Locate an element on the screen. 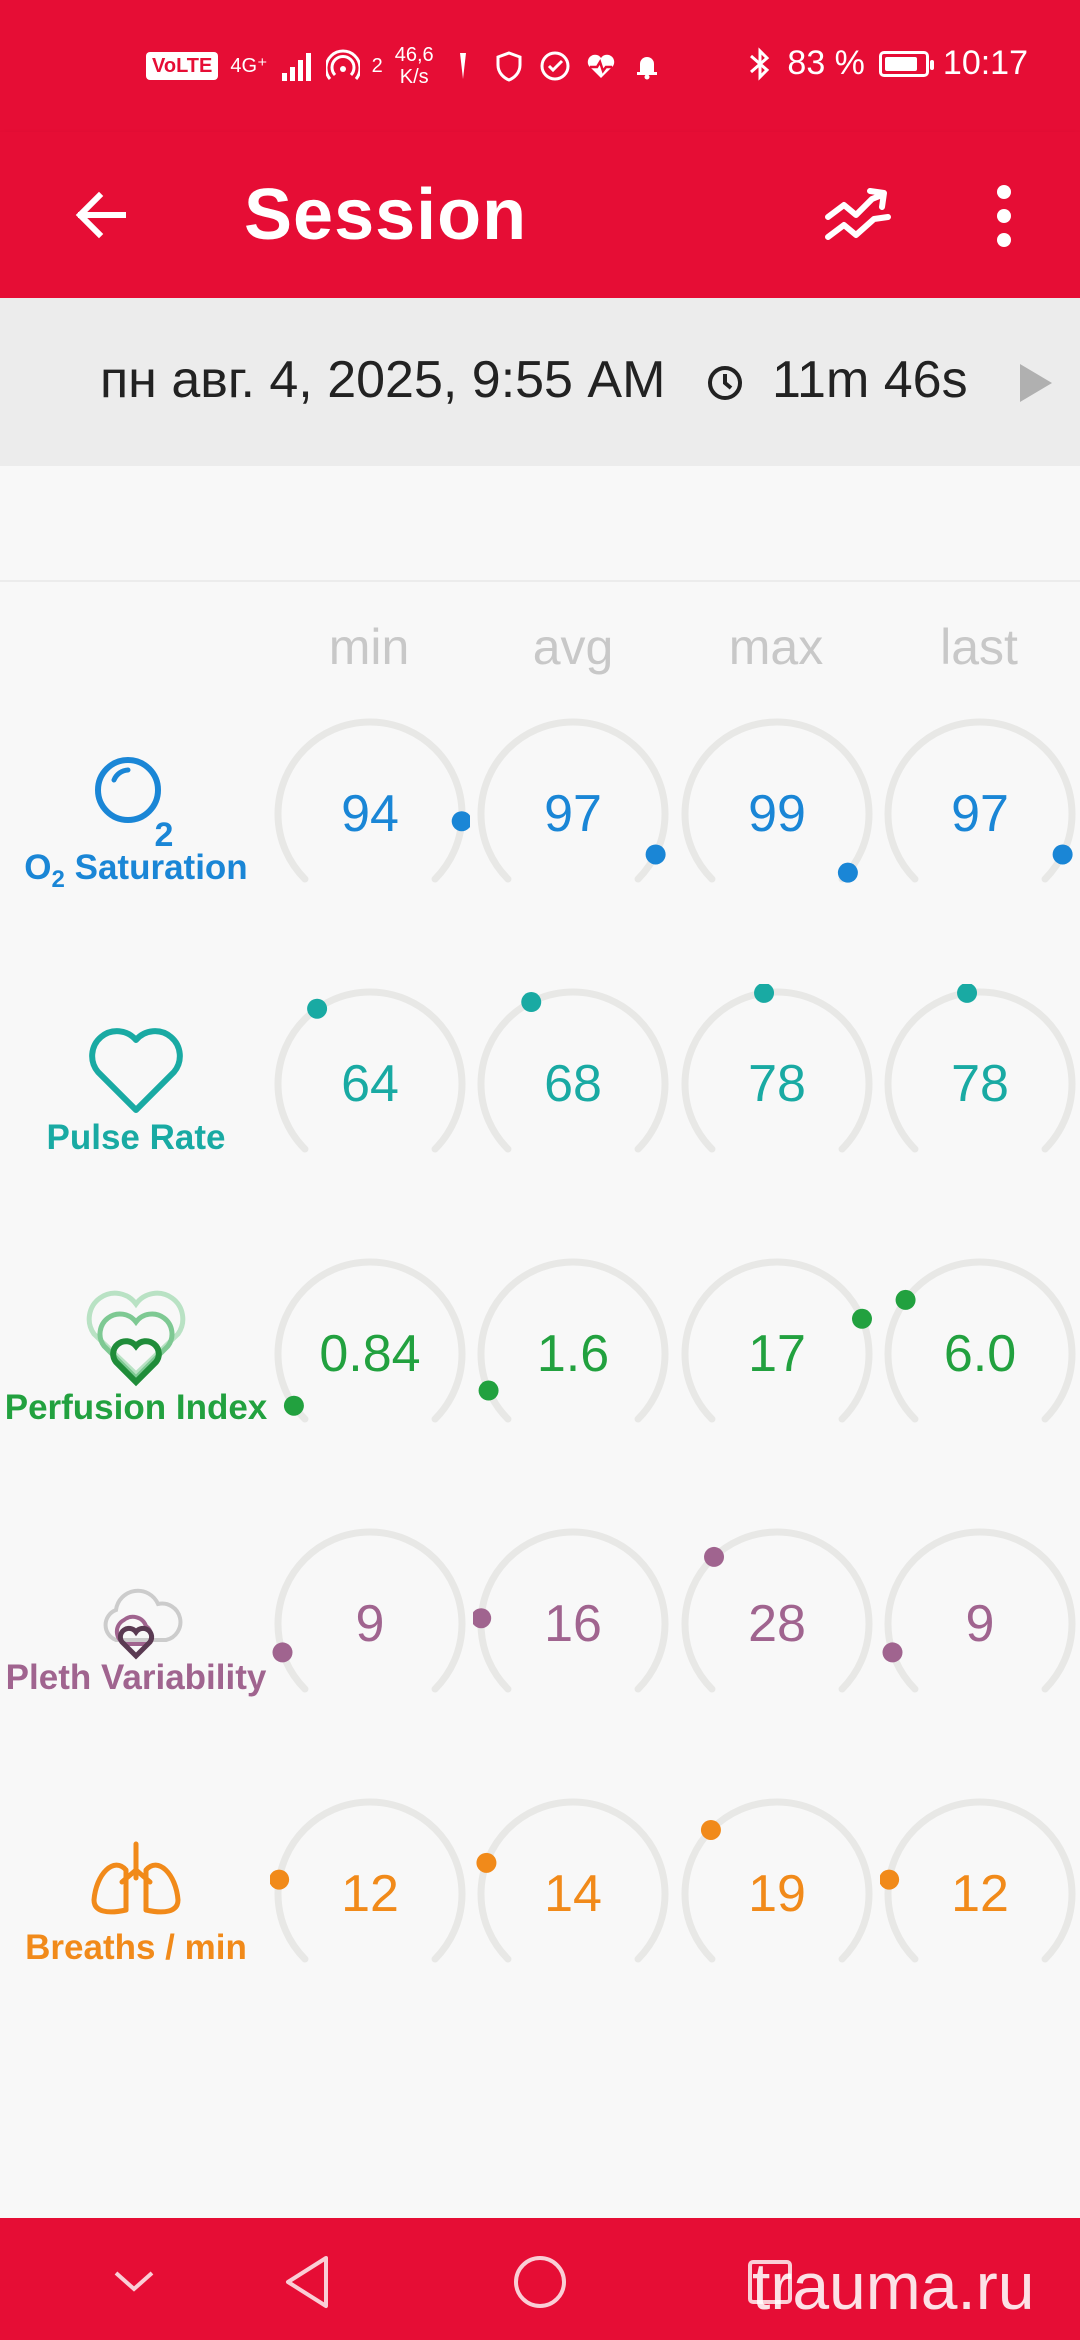 This screenshot has height=2340, width=1080. hotspot-icon is located at coordinates (342, 64).